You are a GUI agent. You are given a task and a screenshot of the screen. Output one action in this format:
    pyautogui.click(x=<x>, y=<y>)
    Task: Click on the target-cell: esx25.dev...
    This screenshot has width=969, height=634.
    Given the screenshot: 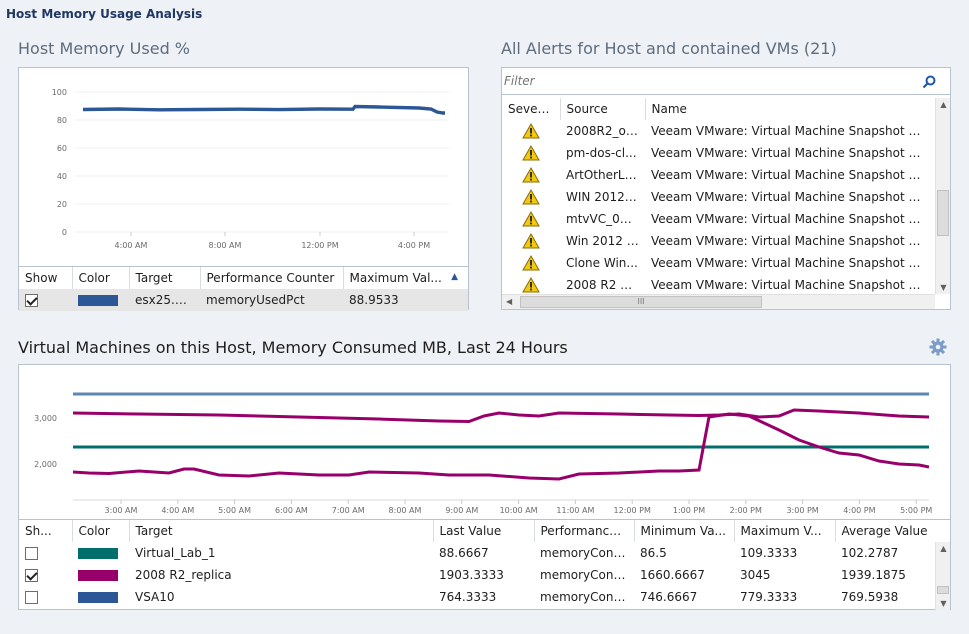 What is the action you would take?
    pyautogui.click(x=167, y=300)
    